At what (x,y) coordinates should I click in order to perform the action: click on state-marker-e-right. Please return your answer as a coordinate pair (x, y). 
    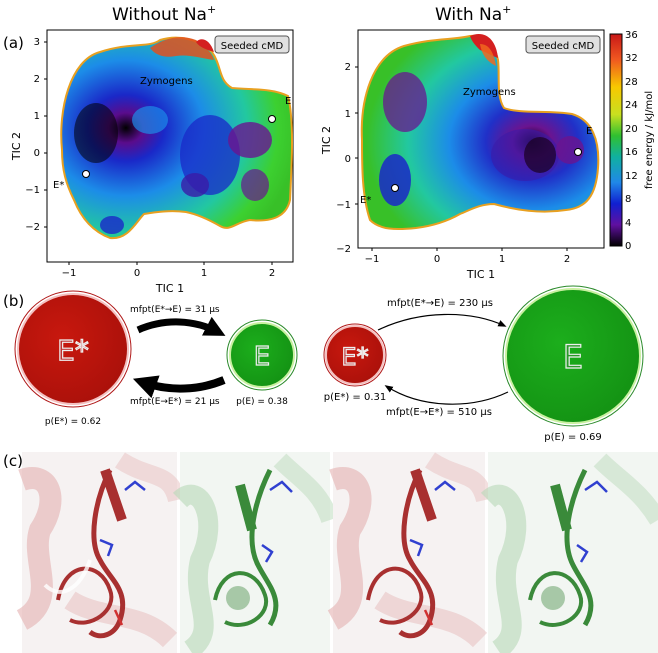
    Looking at the image, I should click on (578, 152).